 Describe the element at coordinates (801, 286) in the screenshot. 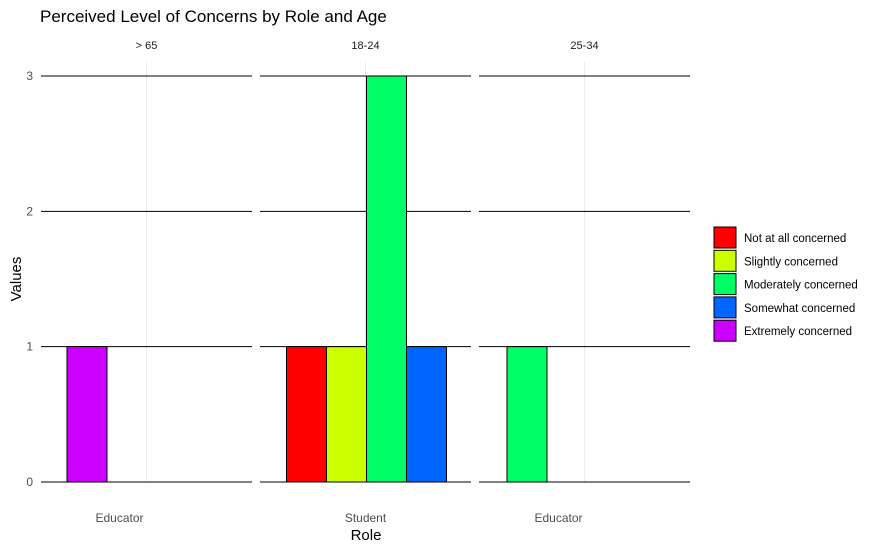

I see `legend-label: Moderately concerned` at that location.